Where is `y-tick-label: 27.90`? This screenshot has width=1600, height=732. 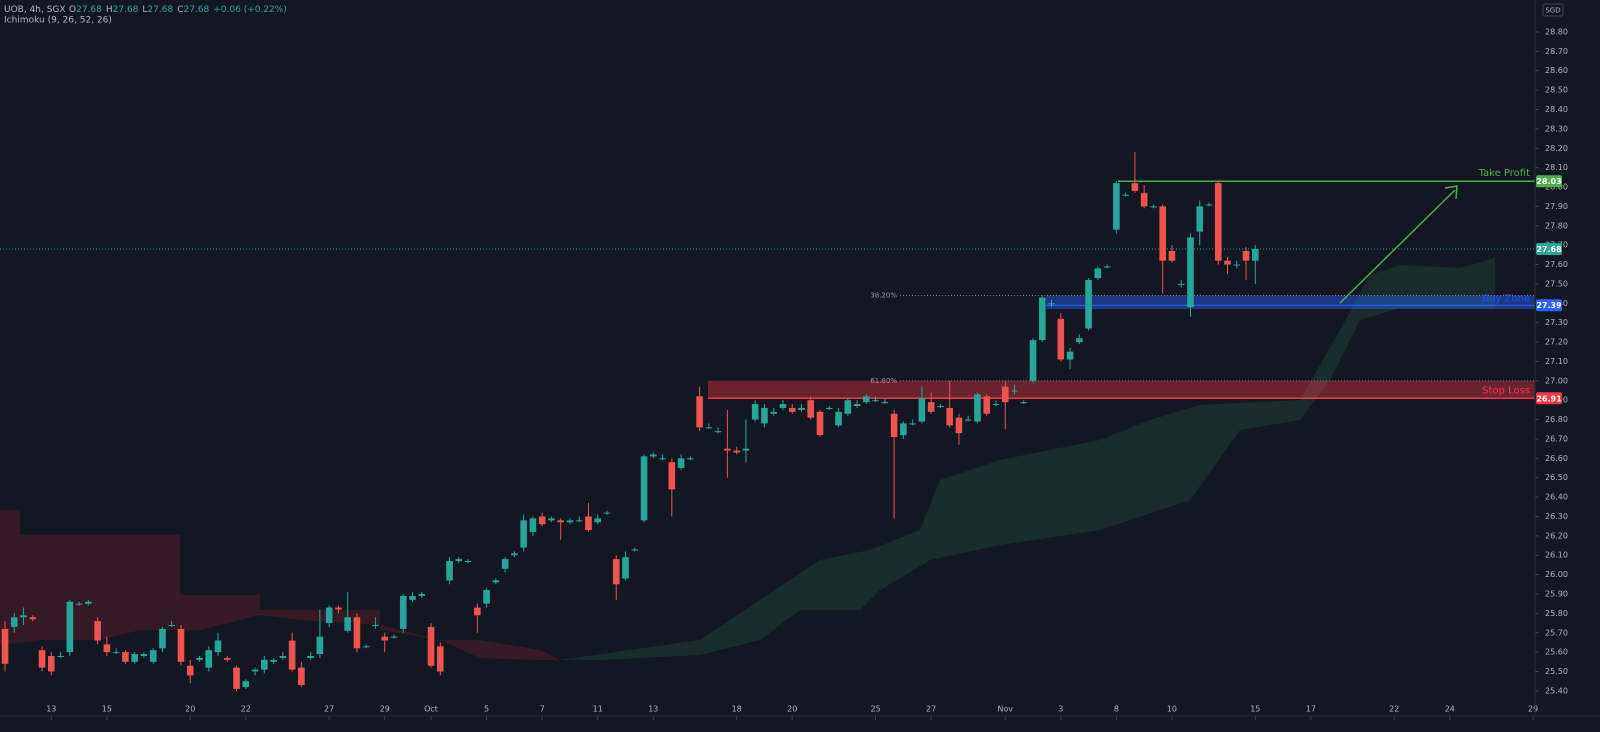 y-tick-label: 27.90 is located at coordinates (1556, 206).